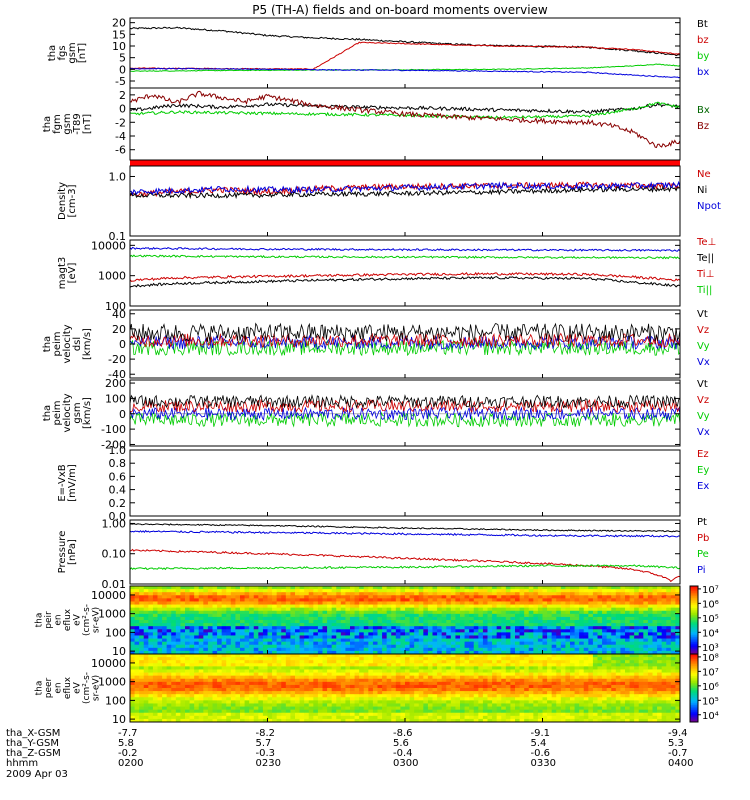  I want to click on series-vt, so click(405, 332).